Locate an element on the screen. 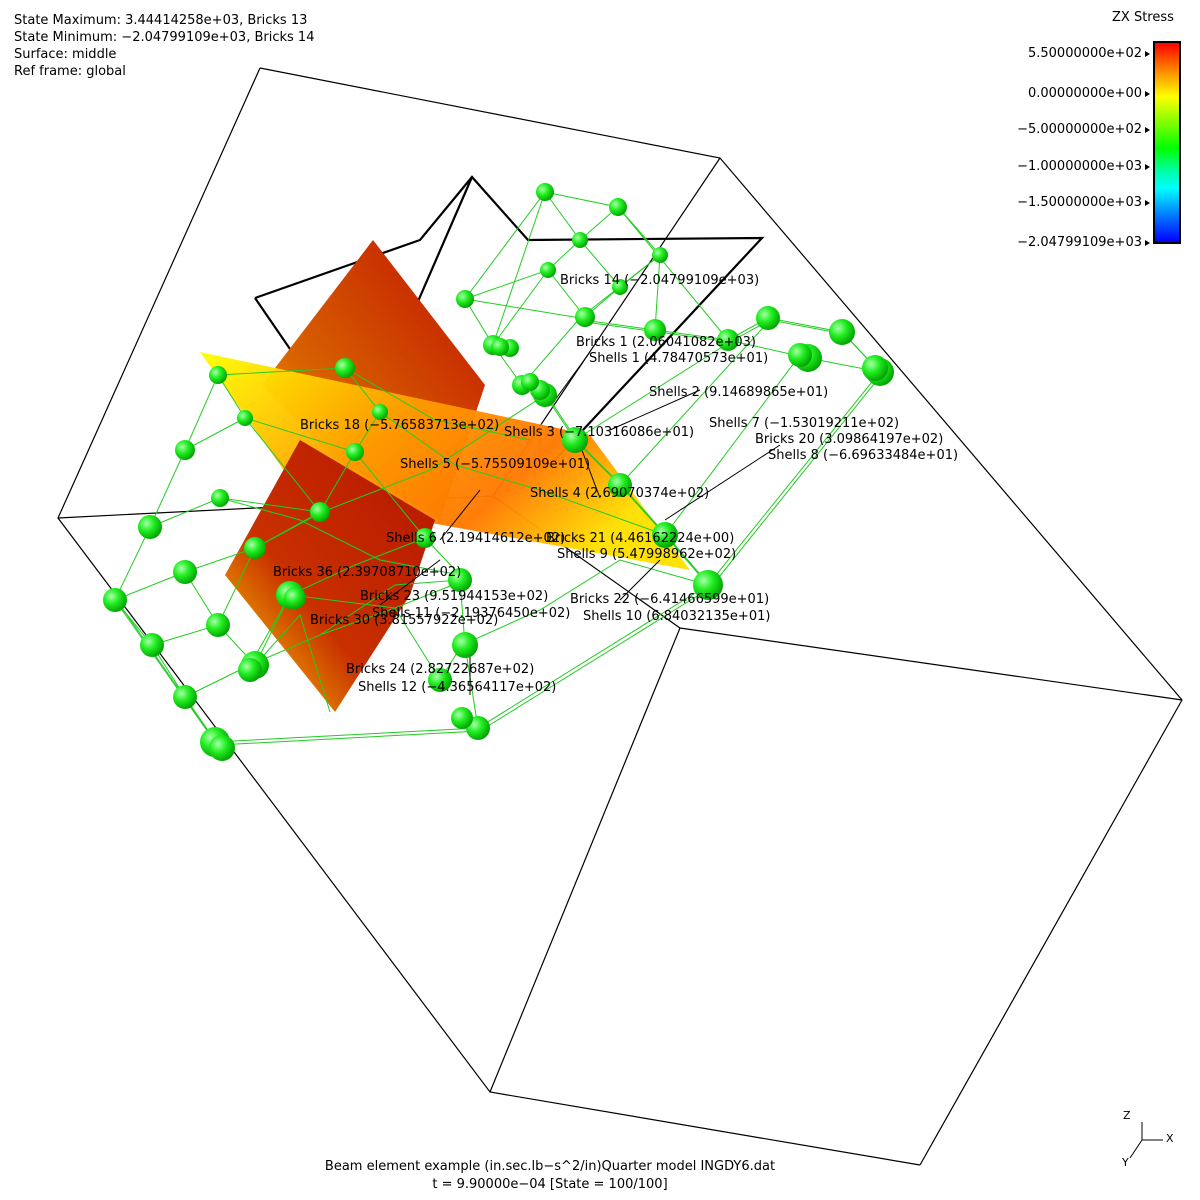 Image resolution: width=1200 pixels, height=1200 pixels. element-value-label: Bricks 24 (2.82722687e+02) is located at coordinates (440, 669).